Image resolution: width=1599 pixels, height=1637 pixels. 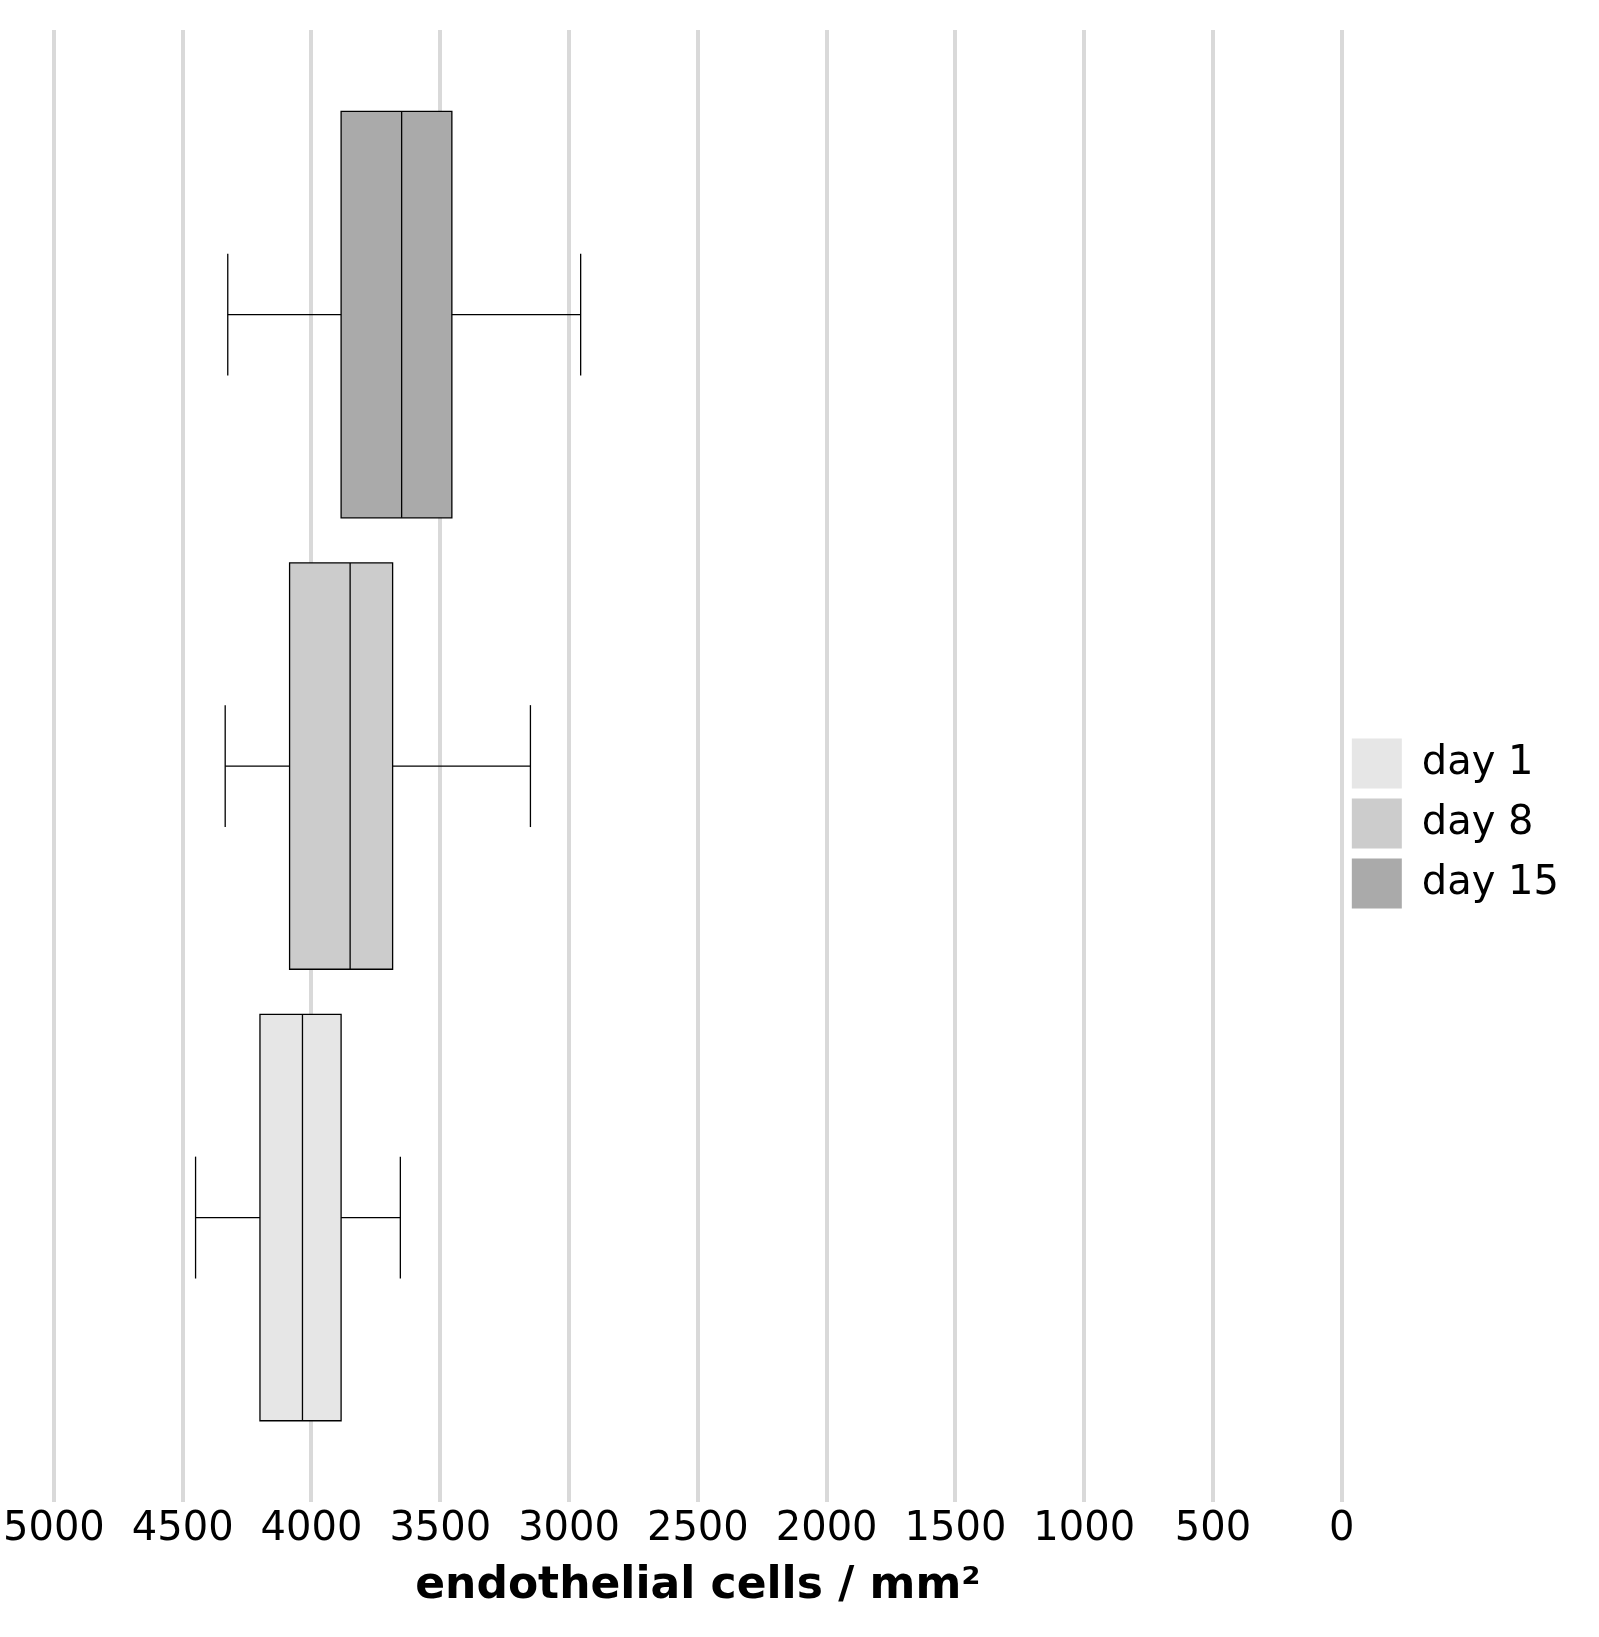 I want to click on x-tick-label: 1000, so click(x=1084, y=1525).